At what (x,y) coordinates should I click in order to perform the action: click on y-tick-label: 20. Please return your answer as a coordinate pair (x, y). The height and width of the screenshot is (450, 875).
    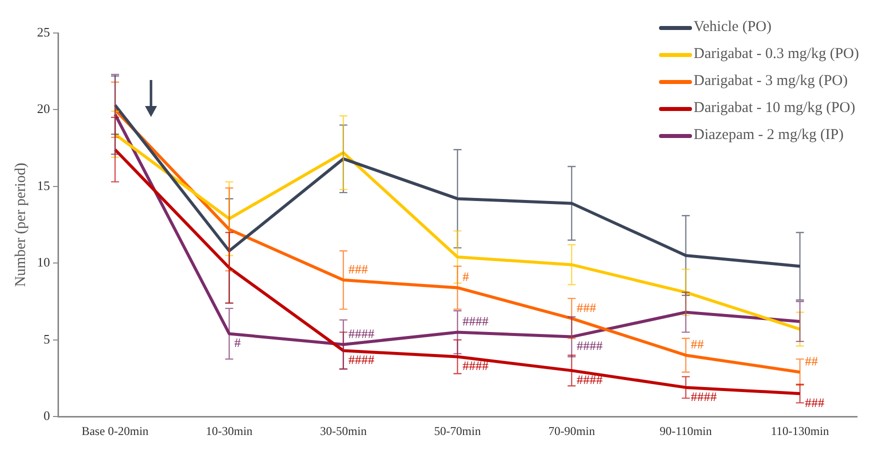
    Looking at the image, I should click on (43, 108).